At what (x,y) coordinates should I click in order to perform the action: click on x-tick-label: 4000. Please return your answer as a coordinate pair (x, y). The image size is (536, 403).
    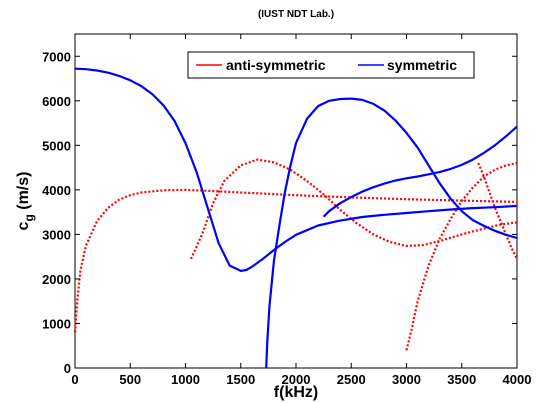
    Looking at the image, I should click on (517, 379).